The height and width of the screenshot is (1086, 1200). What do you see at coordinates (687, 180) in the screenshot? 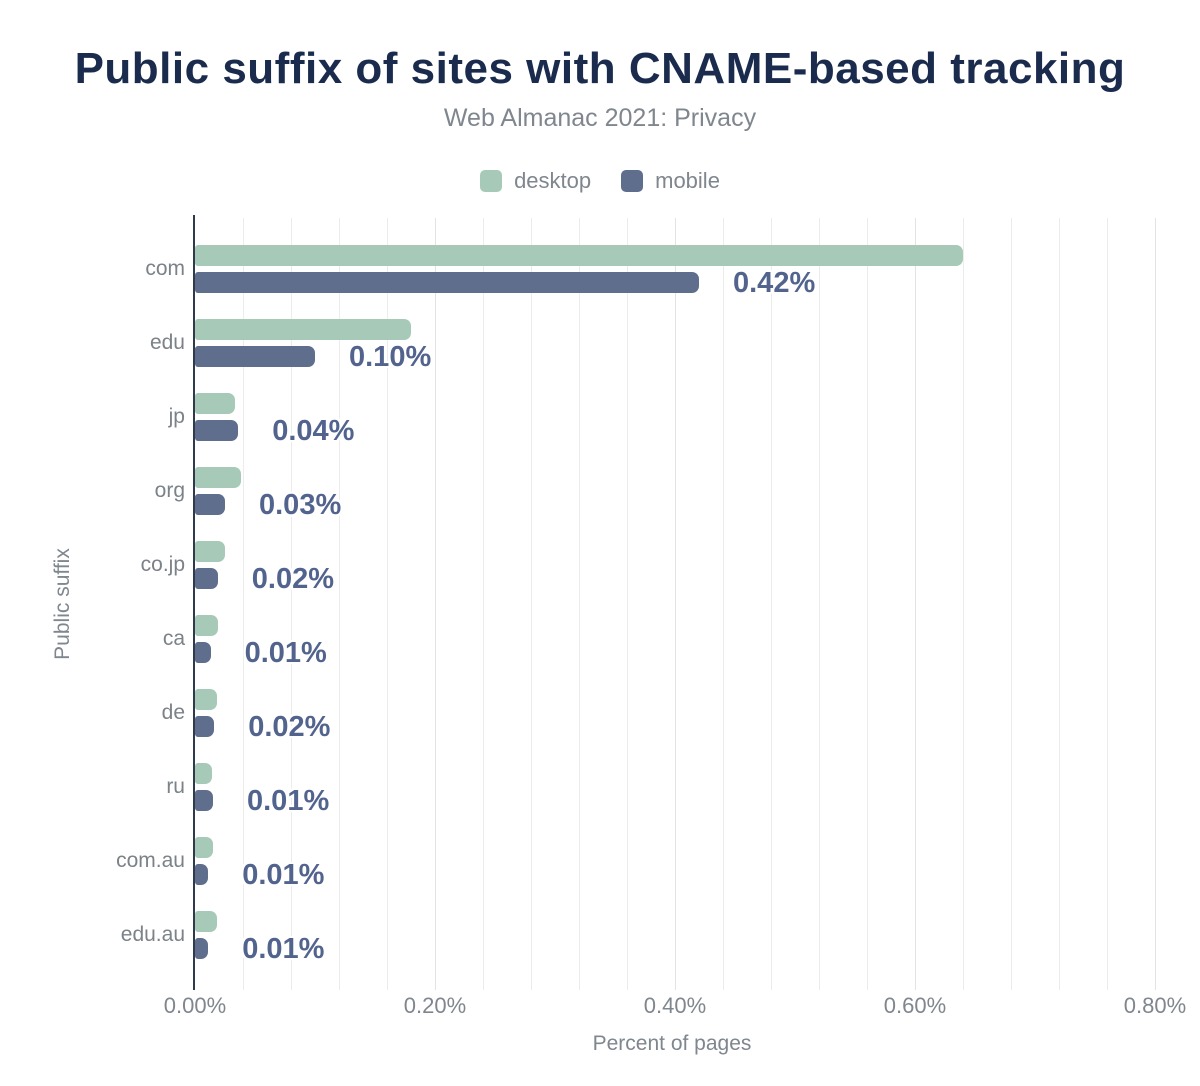
I see `legend-label-mobile: mobile` at bounding box center [687, 180].